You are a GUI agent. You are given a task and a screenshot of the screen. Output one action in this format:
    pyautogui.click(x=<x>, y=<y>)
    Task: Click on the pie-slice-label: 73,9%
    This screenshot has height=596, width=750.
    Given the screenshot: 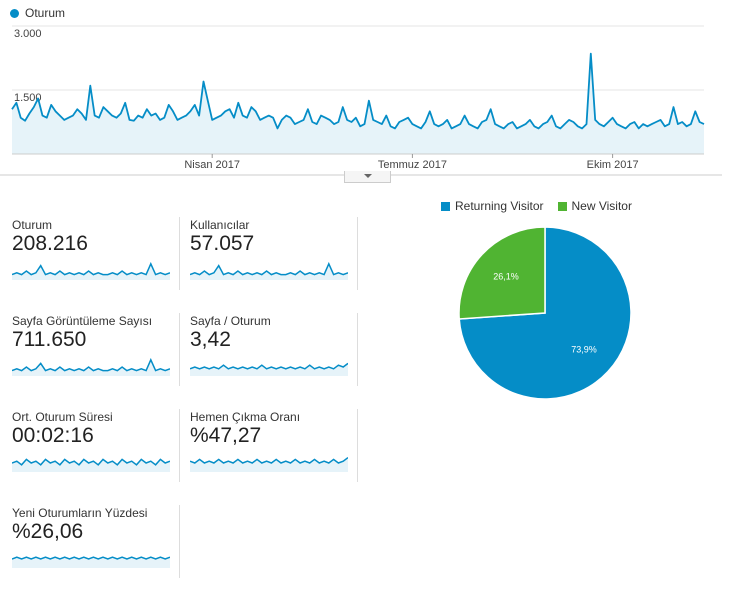 What is the action you would take?
    pyautogui.click(x=584, y=349)
    